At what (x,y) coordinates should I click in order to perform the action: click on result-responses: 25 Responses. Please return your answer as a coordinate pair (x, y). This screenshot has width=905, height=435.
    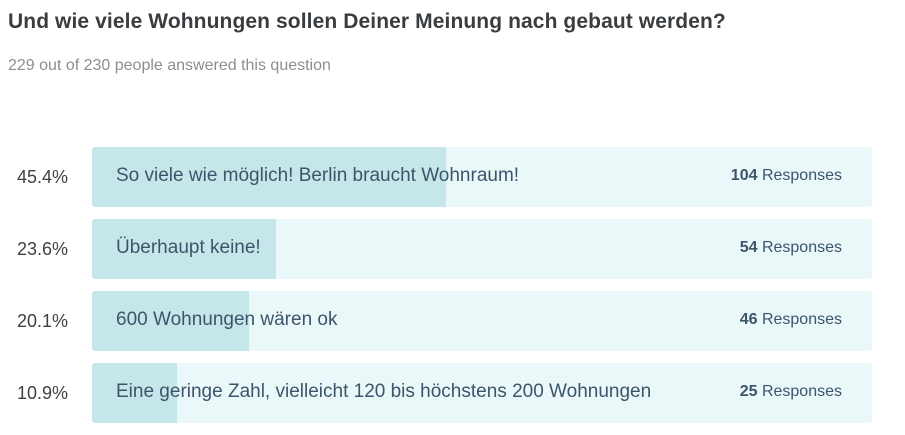
    Looking at the image, I should click on (791, 393).